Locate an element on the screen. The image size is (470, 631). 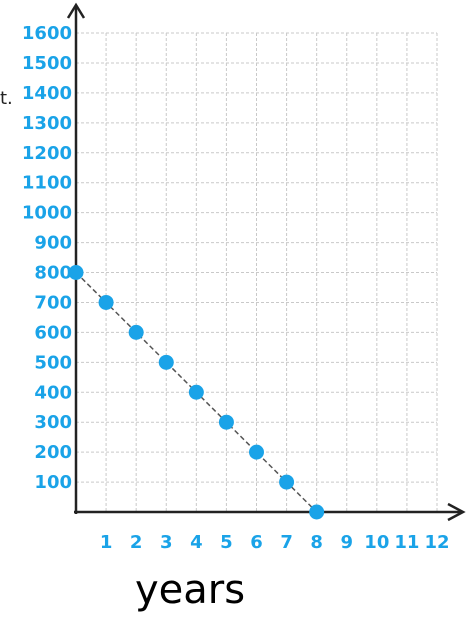
y-tick-label: 1300 is located at coordinates (47, 123).